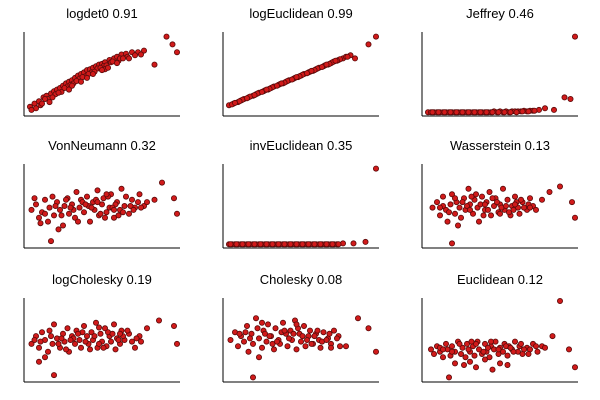  I want to click on panel-title: Euclidean 0.12, so click(500, 279).